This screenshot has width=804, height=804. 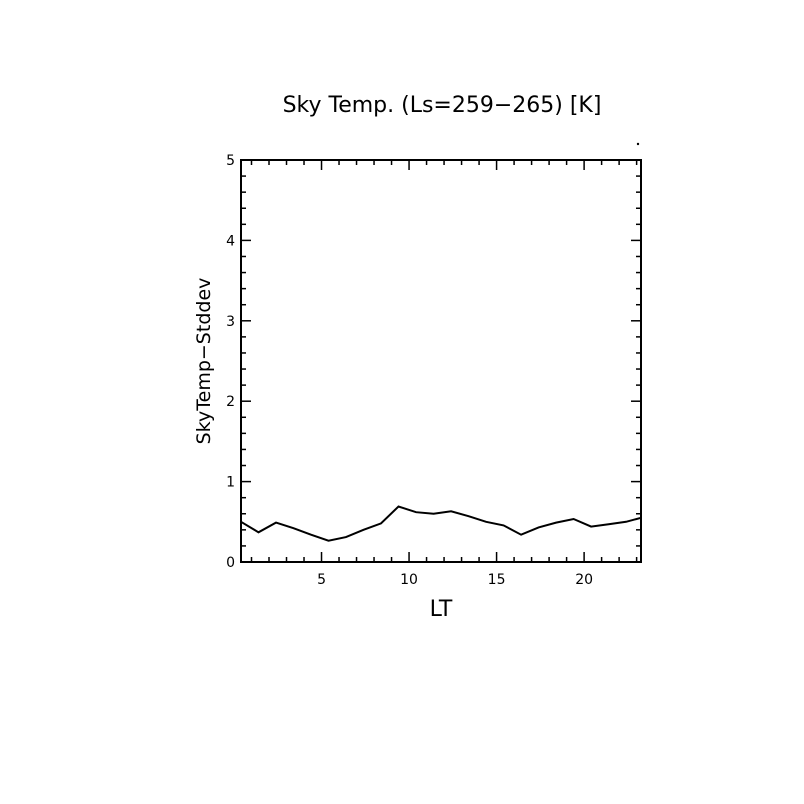 I want to click on series-line, so click(x=441, y=523).